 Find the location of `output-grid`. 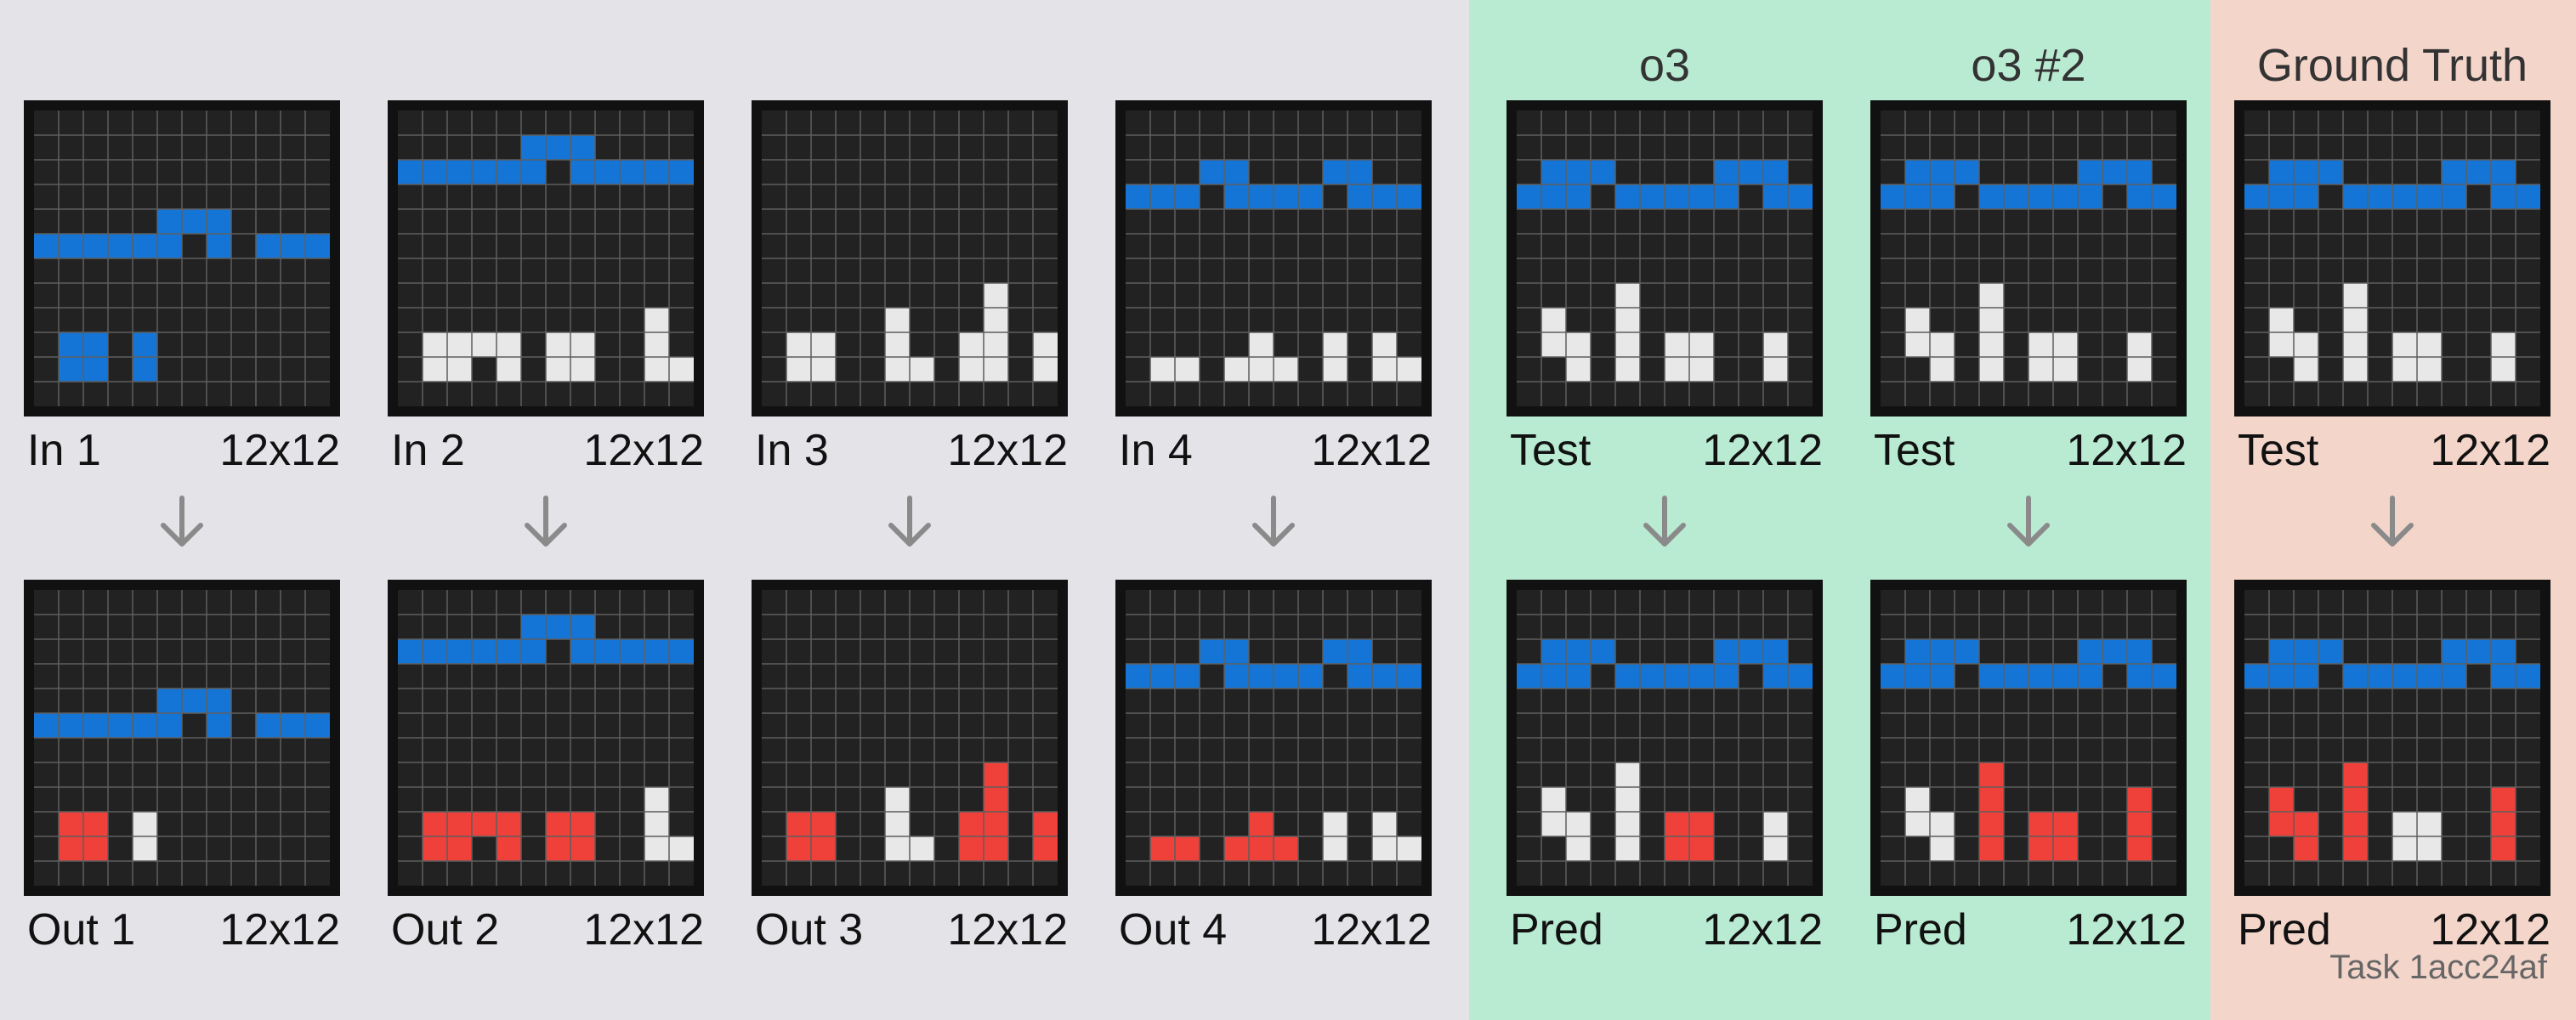

output-grid is located at coordinates (546, 738).